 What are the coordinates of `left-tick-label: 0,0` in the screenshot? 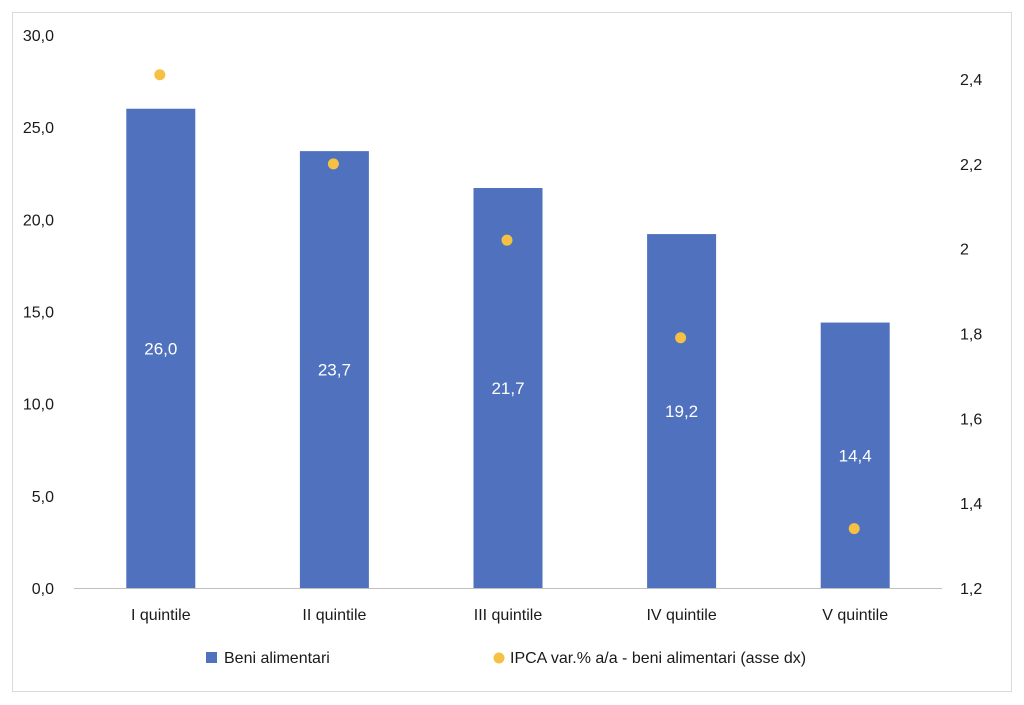 It's located at (43, 589).